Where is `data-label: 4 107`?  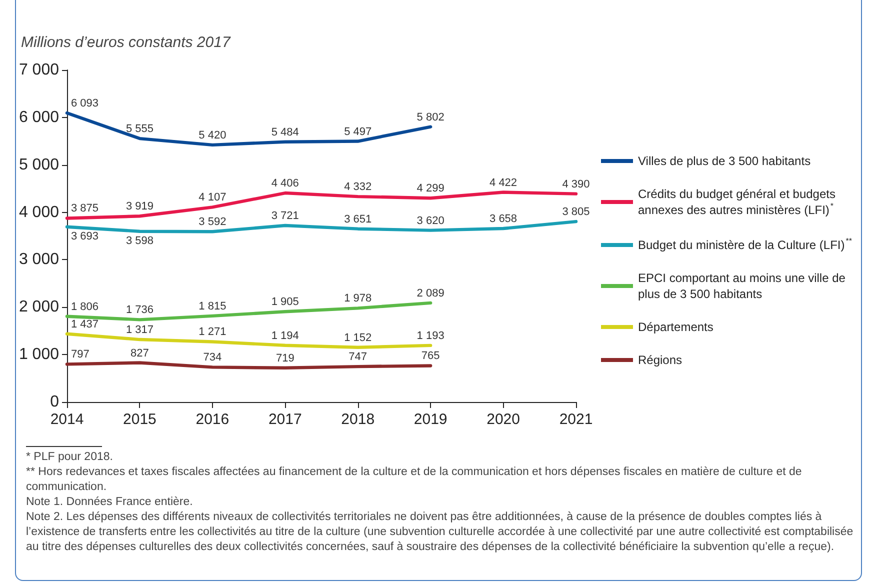
data-label: 4 107 is located at coordinates (212, 198).